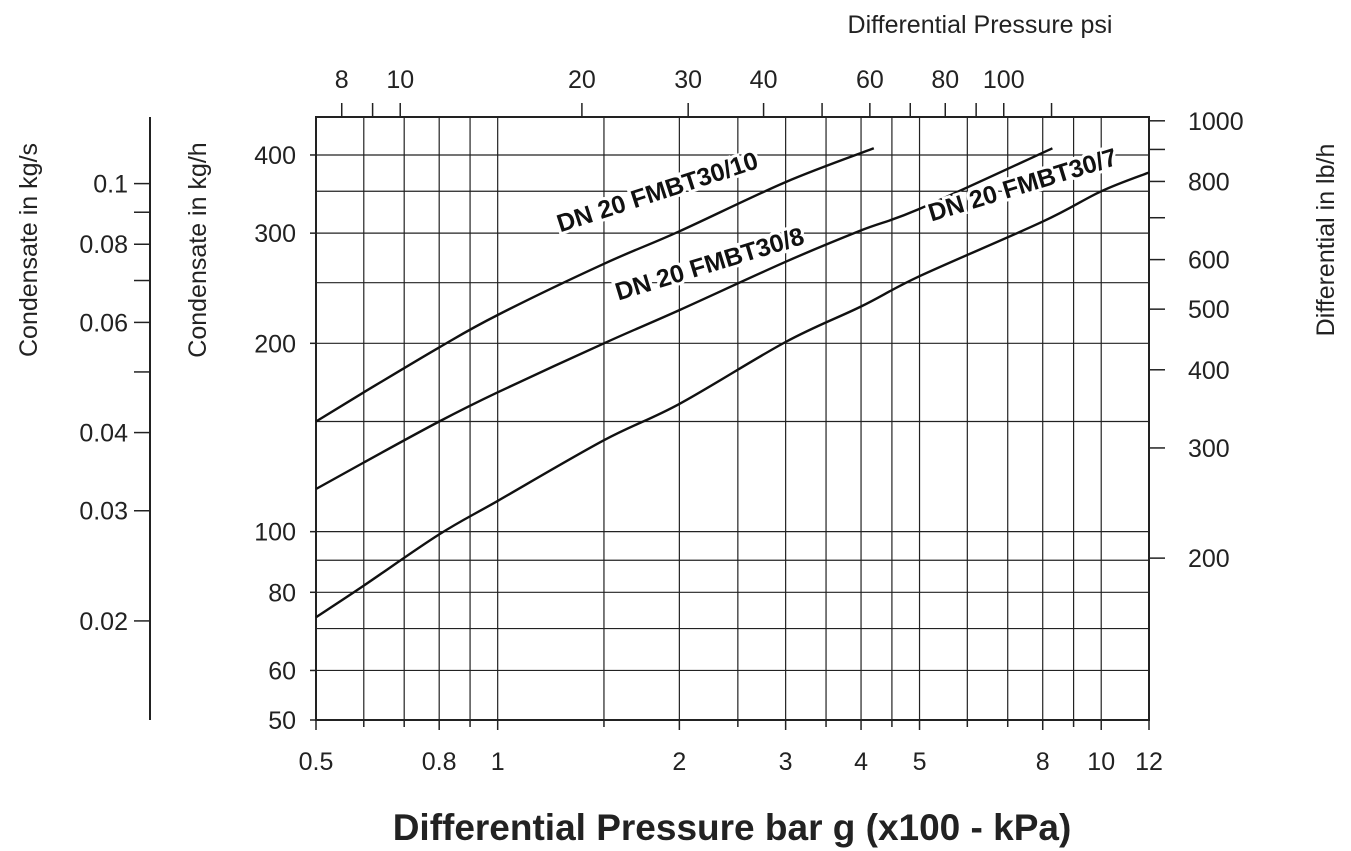  Describe the element at coordinates (582, 80) in the screenshot. I see `top-tick-label: 20` at that location.